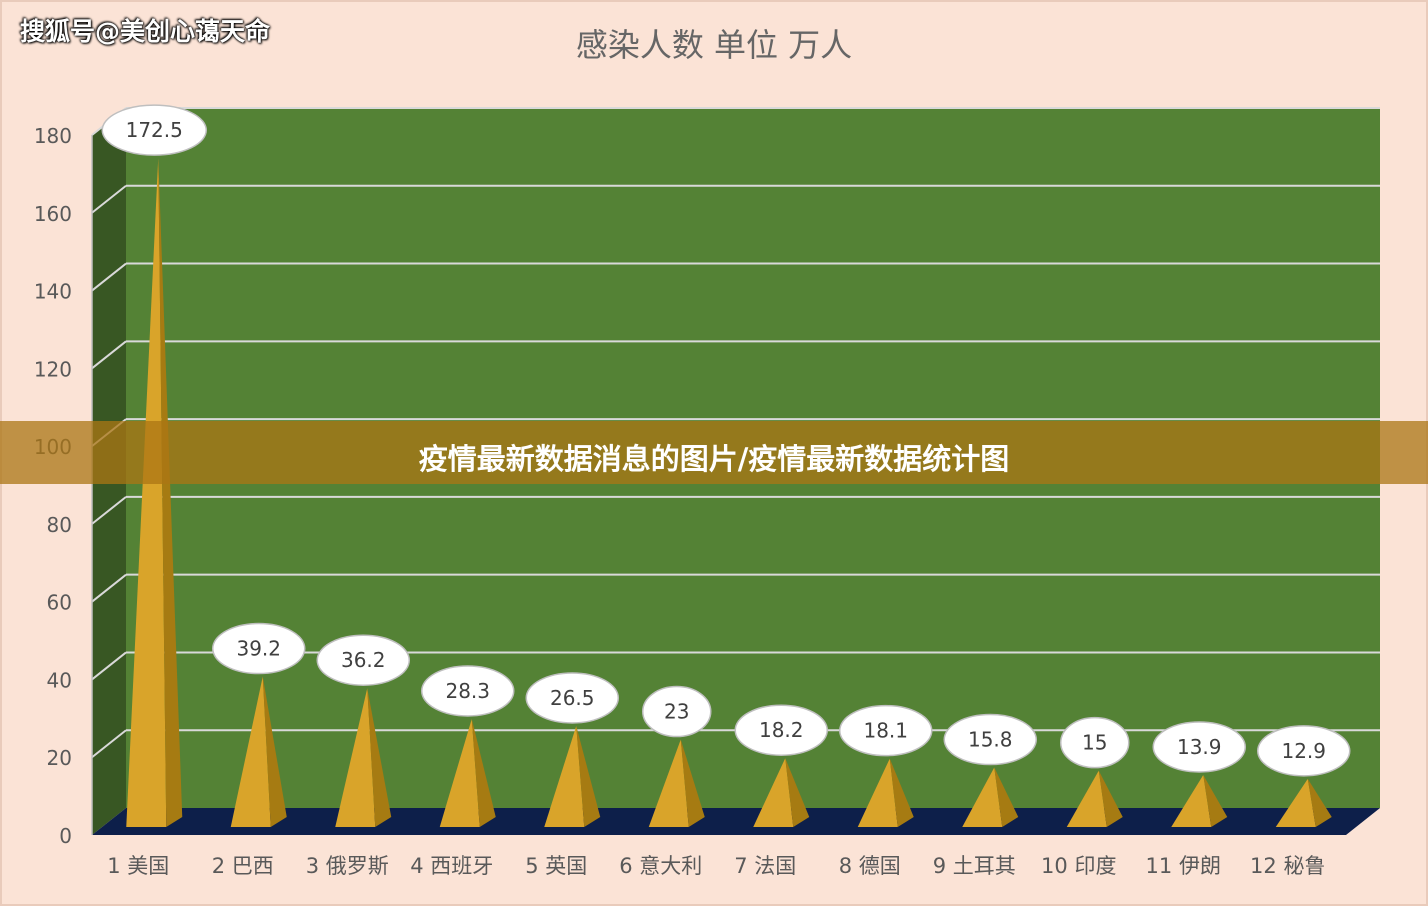 The height and width of the screenshot is (906, 1428). What do you see at coordinates (53, 292) in the screenshot?
I see `y-tick-label: 140` at bounding box center [53, 292].